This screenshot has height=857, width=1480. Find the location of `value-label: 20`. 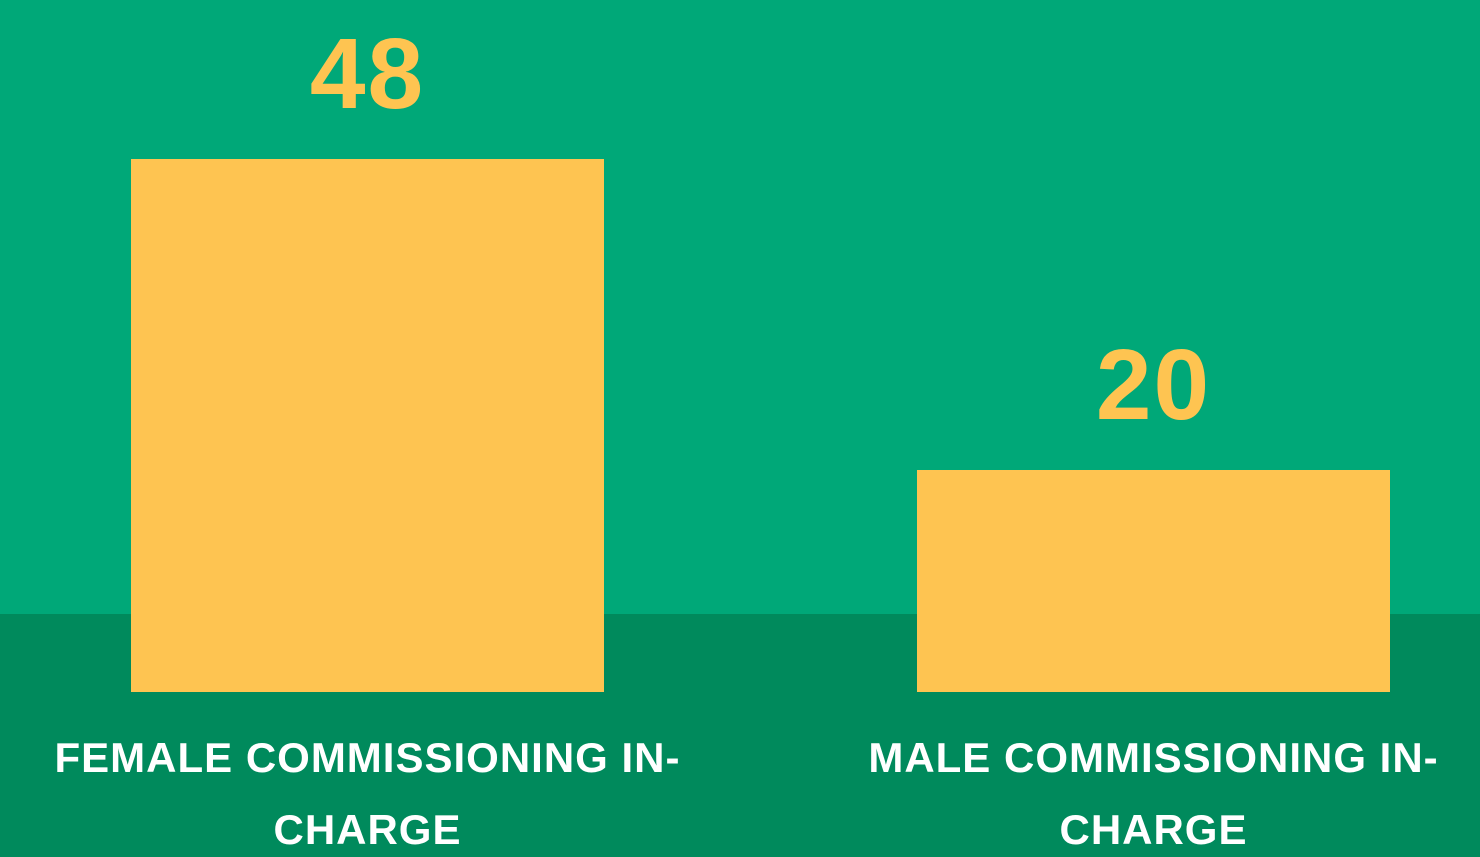

value-label: 20 is located at coordinates (1153, 384).